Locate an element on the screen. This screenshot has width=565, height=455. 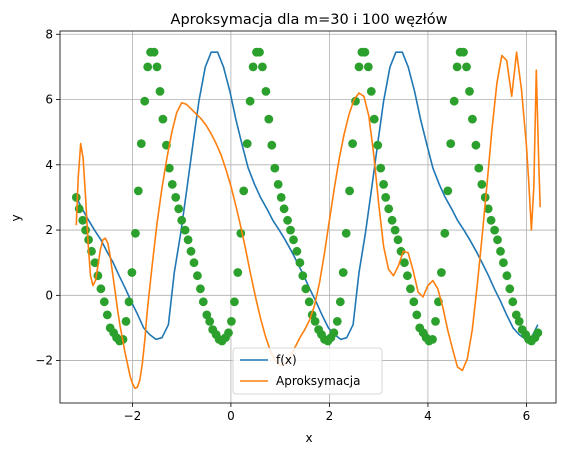
x-tick-label: 4 is located at coordinates (428, 416).